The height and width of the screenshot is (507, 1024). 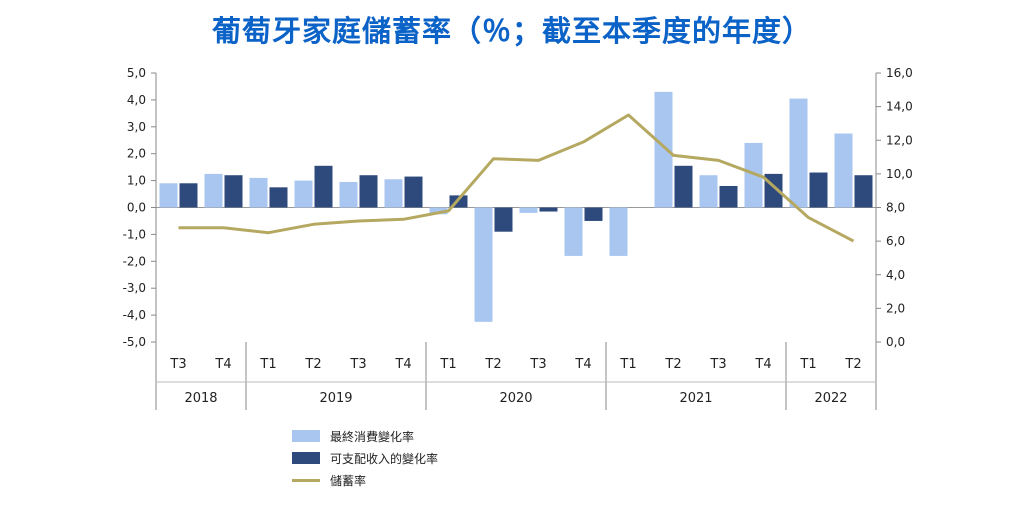 I want to click on right-tick-label: 12,0, so click(x=899, y=140).